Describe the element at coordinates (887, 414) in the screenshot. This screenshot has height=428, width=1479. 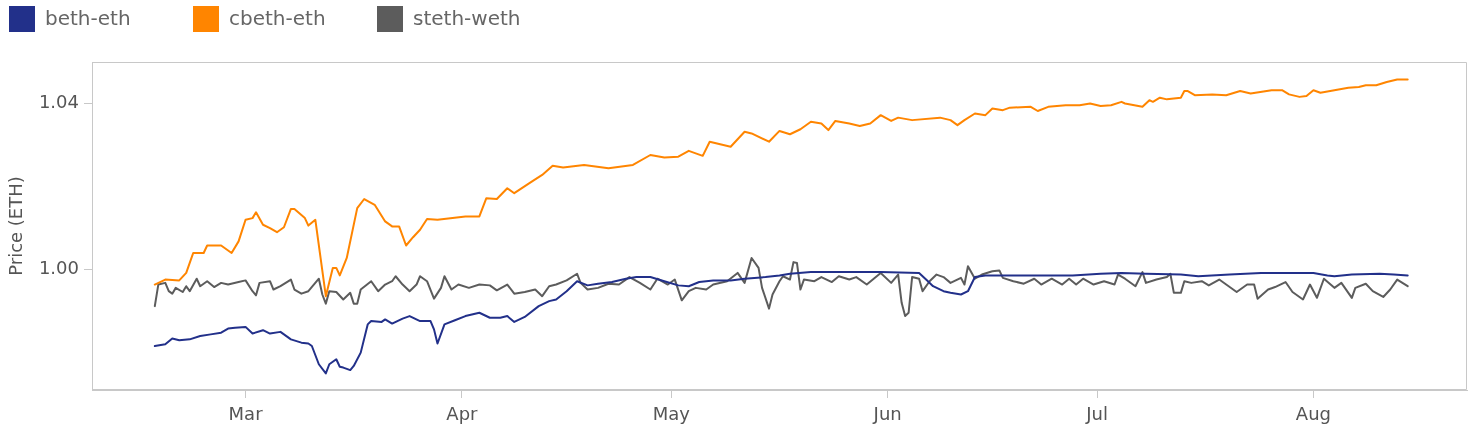
I see `x-tick-label: Jun` at that location.